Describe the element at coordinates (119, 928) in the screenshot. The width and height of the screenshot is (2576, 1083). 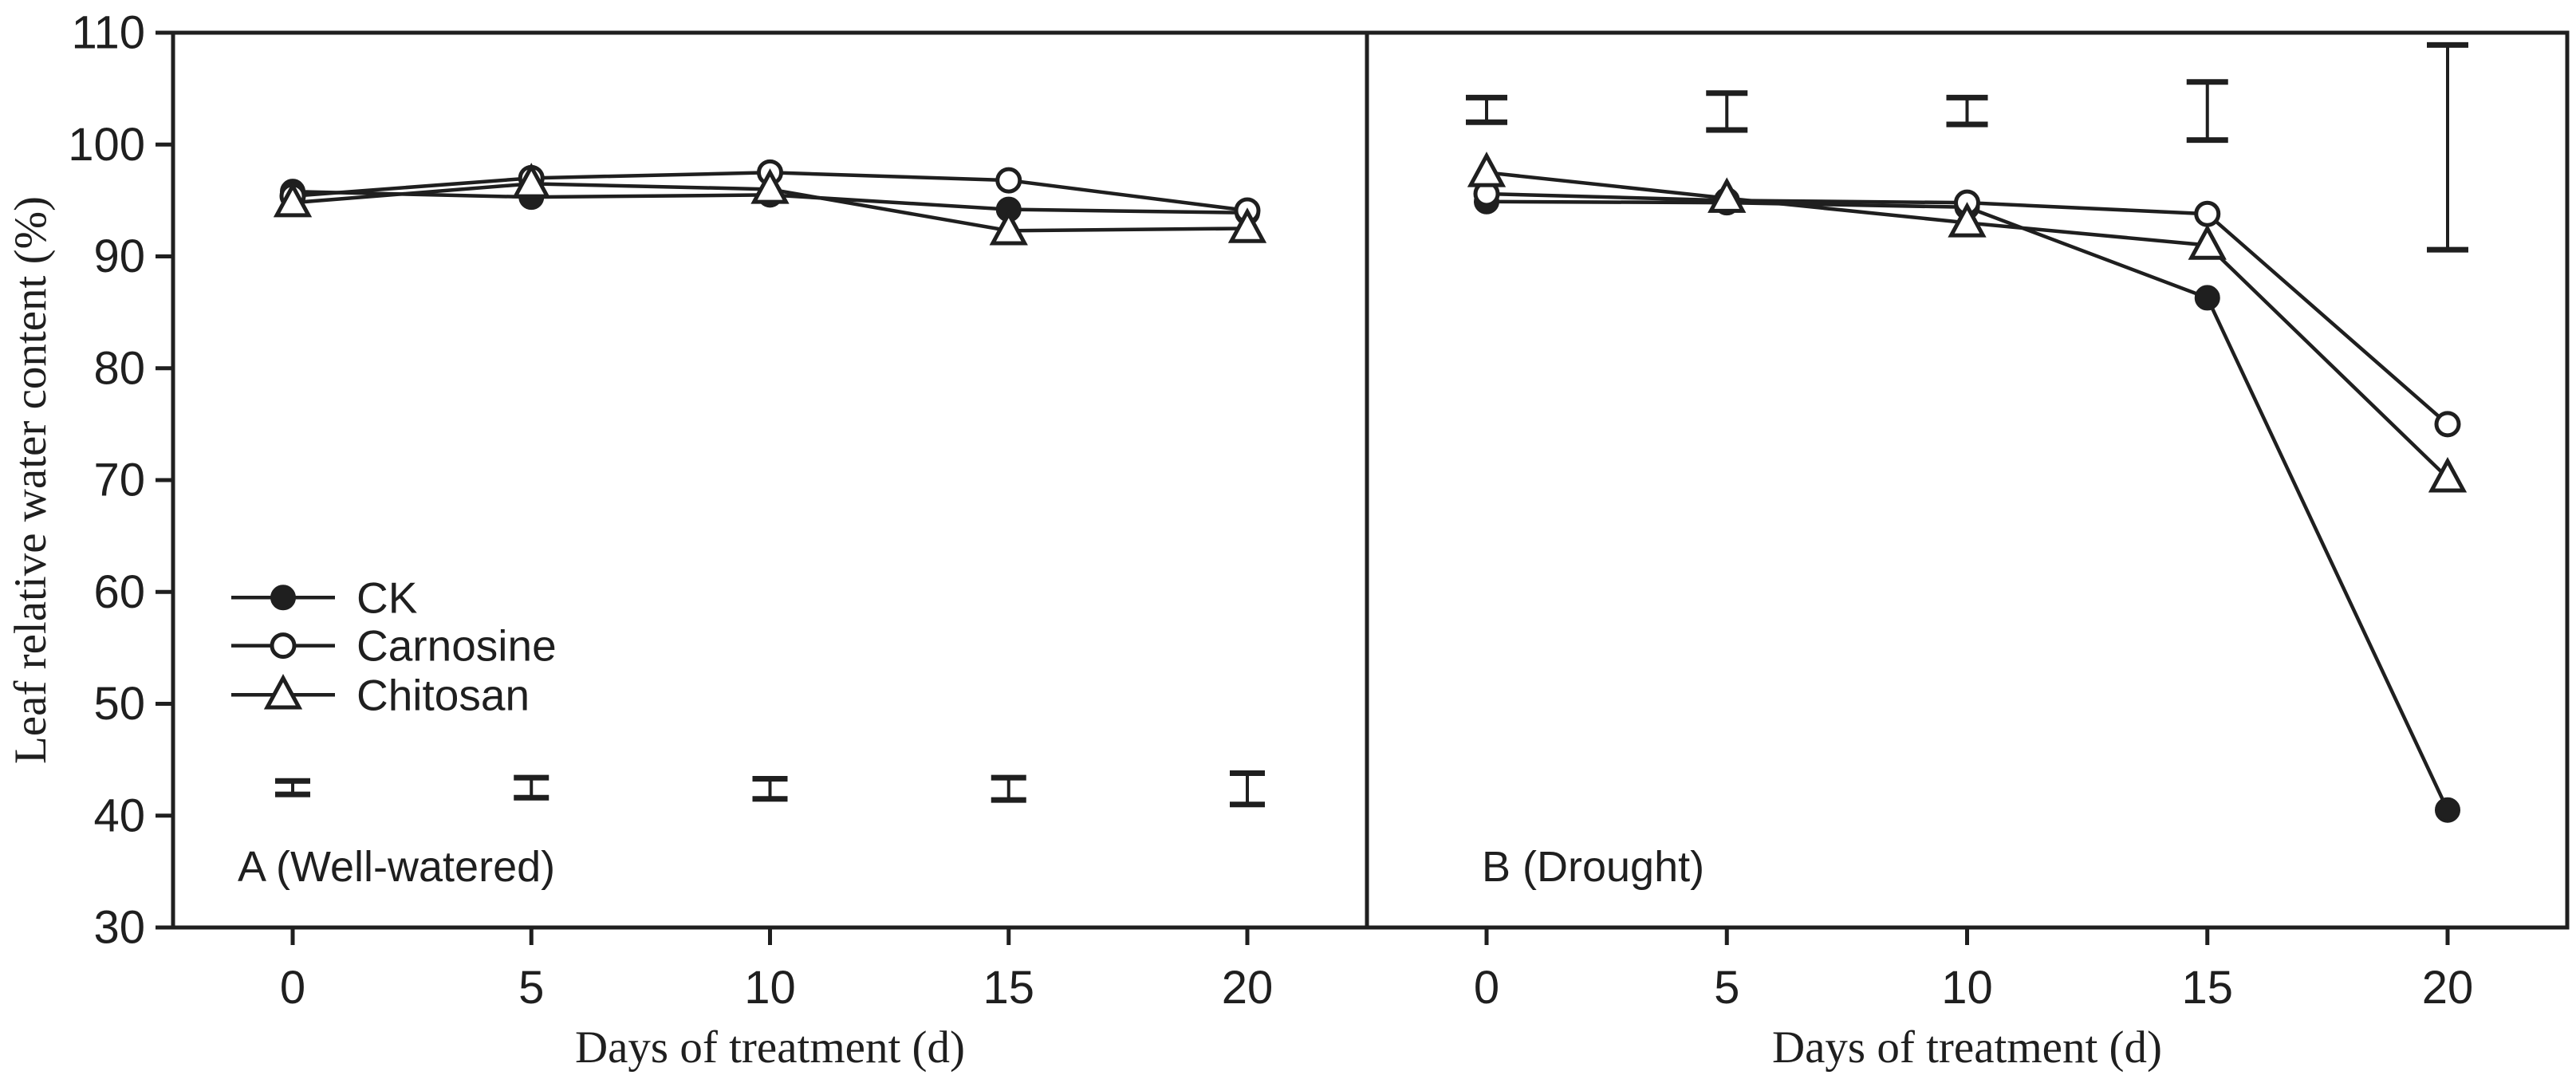
I see `y-tick-label: 30` at that location.